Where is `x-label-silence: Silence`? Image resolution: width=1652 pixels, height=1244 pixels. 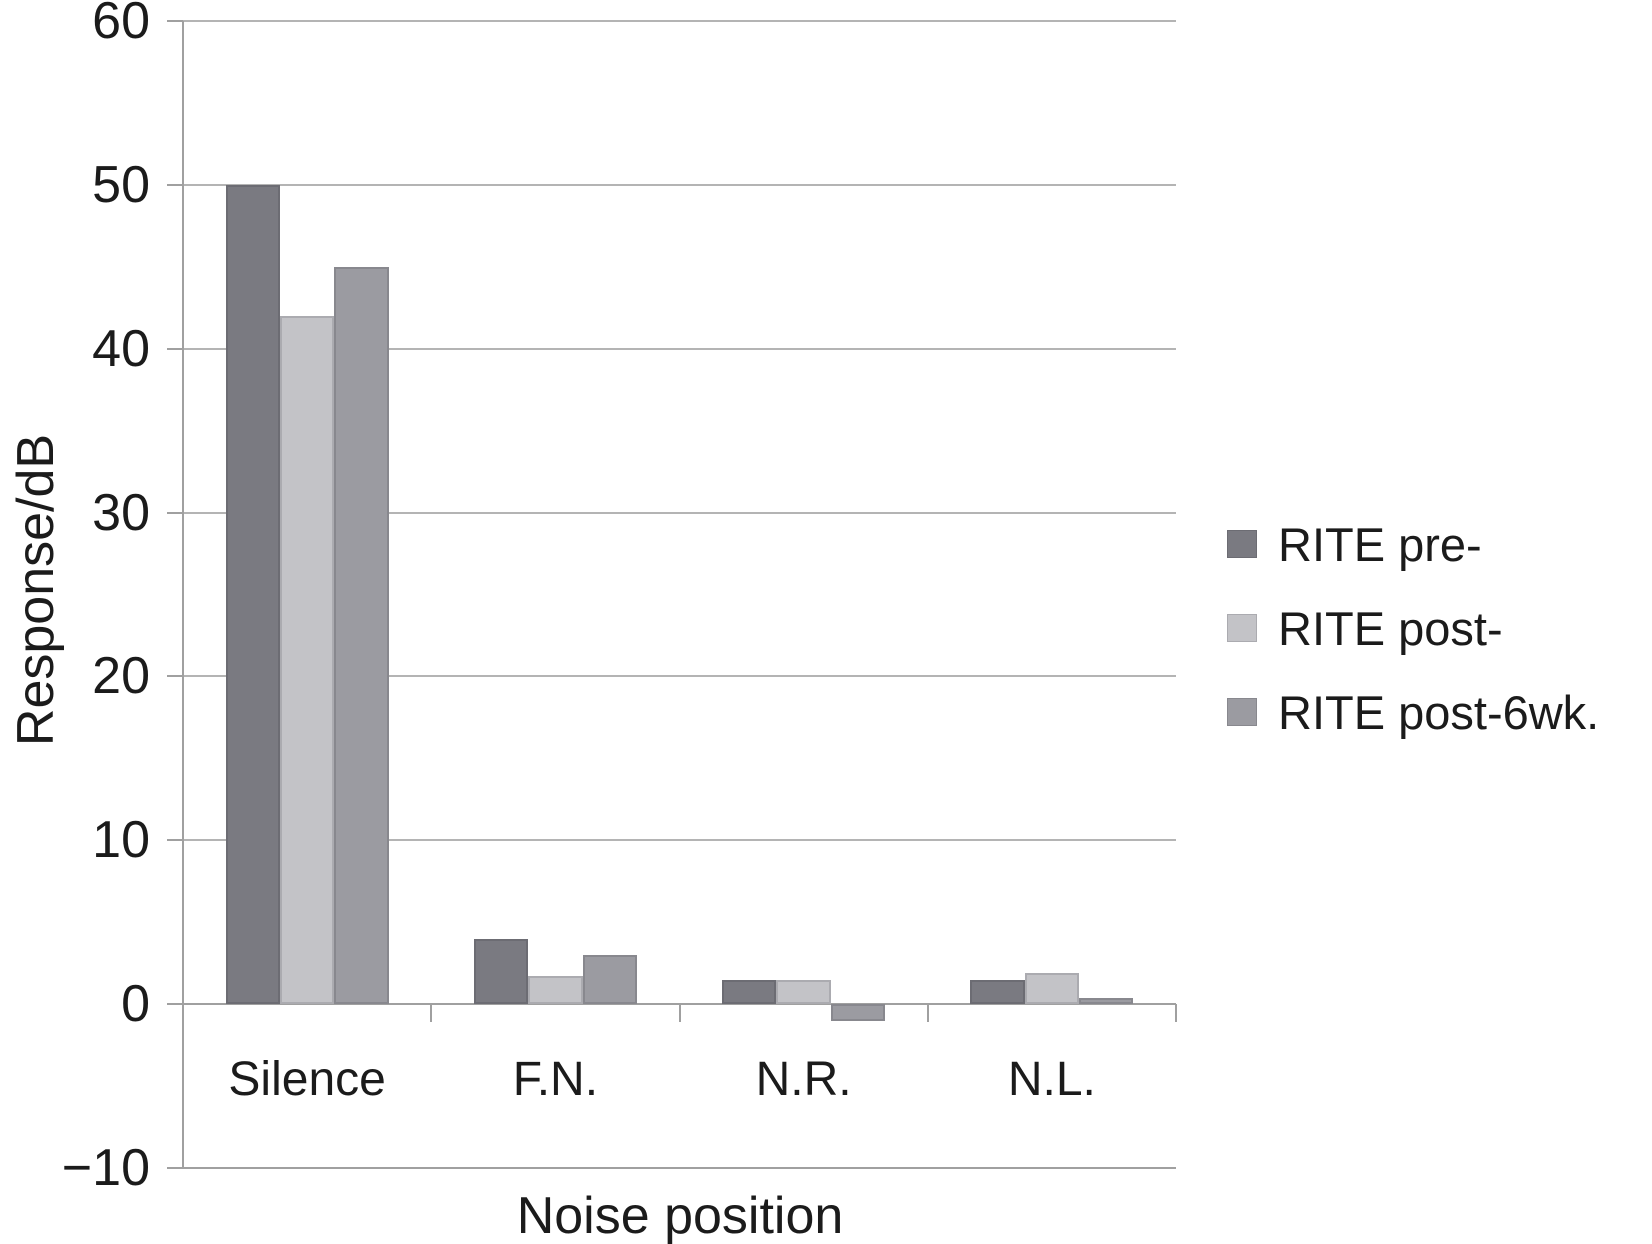
x-label-silence: Silence is located at coordinates (307, 1079).